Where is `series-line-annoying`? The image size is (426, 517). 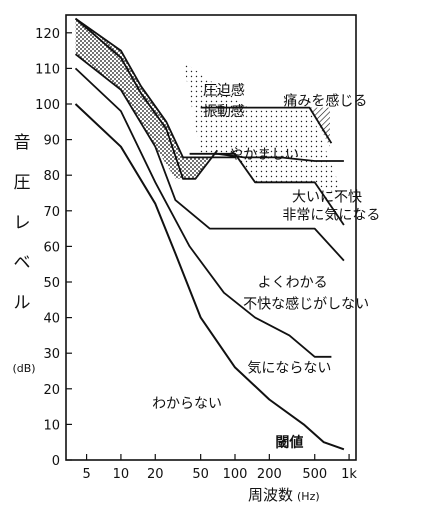
series-line-annoying is located at coordinates (279, 189).